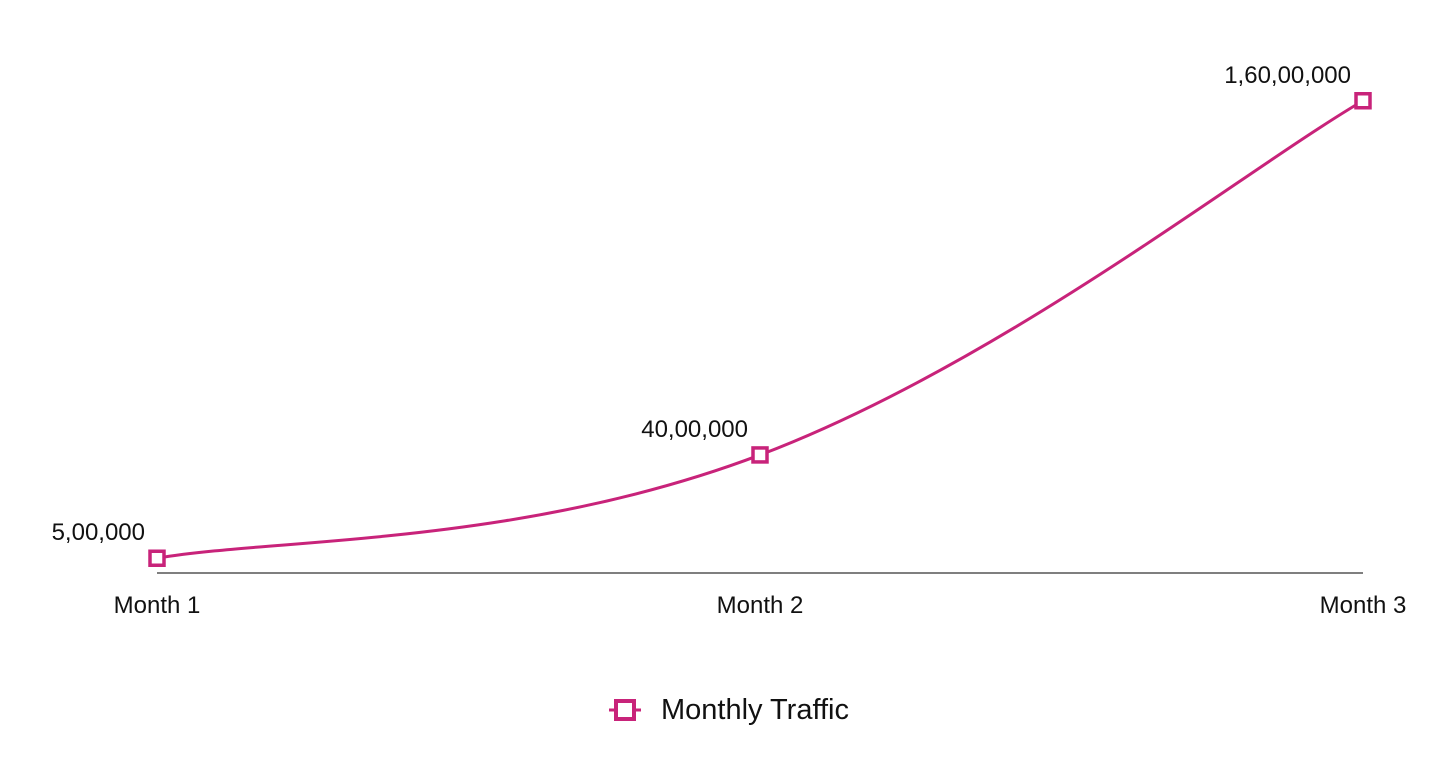 Image resolution: width=1456 pixels, height=760 pixels. What do you see at coordinates (755, 709) in the screenshot?
I see `legend-label: Monthly Traffic` at bounding box center [755, 709].